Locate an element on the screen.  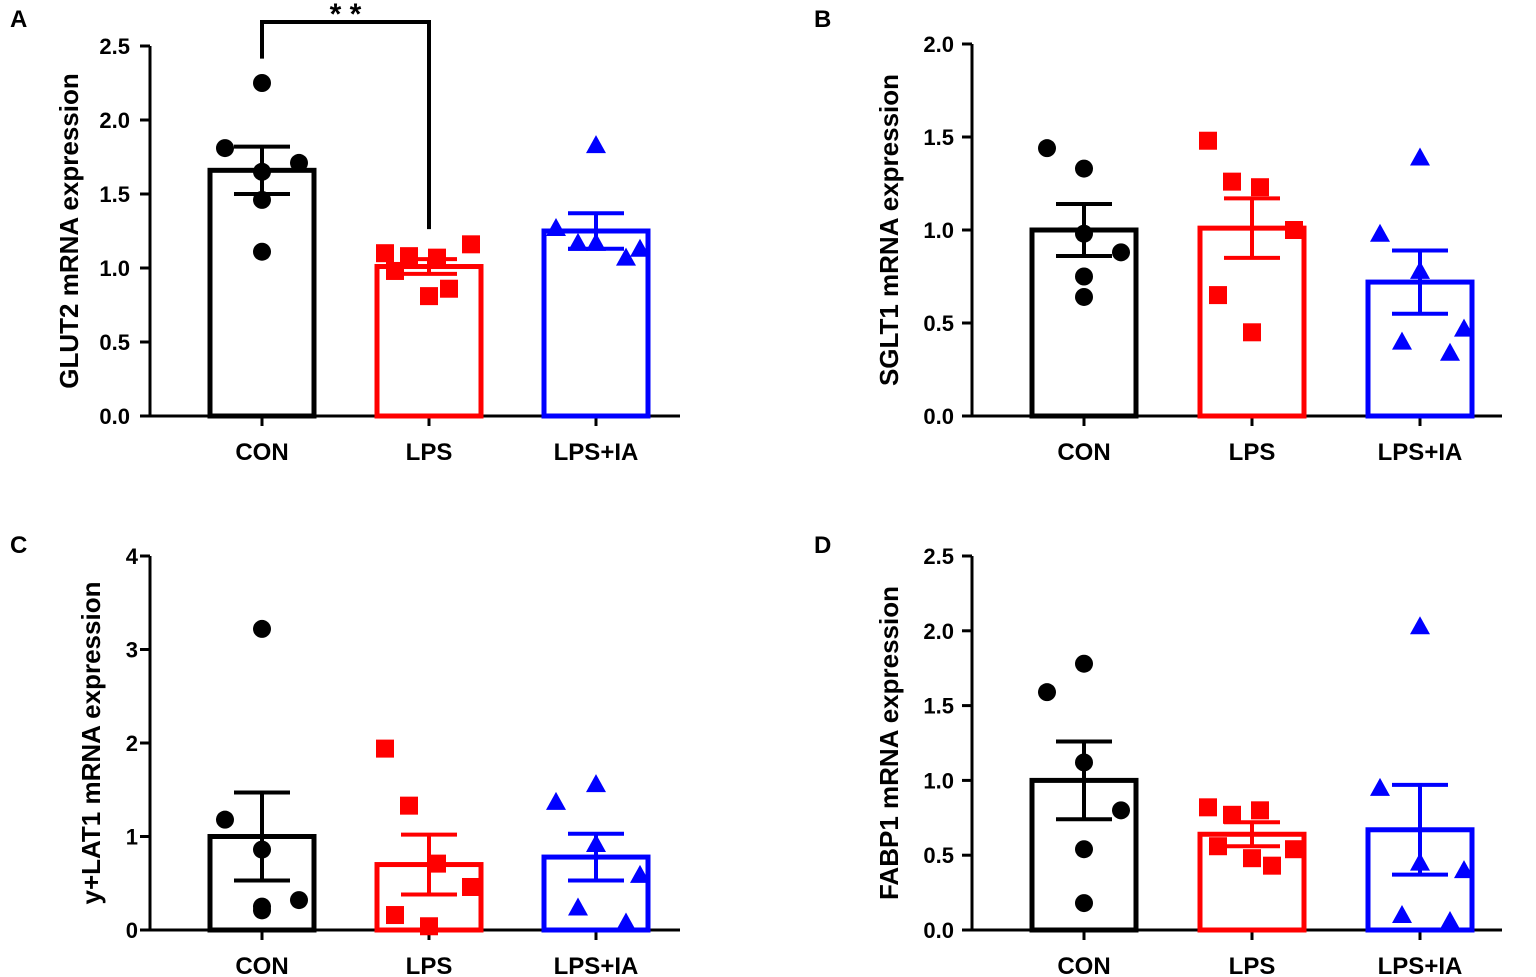
panel-label: D is located at coordinates (822, 545).